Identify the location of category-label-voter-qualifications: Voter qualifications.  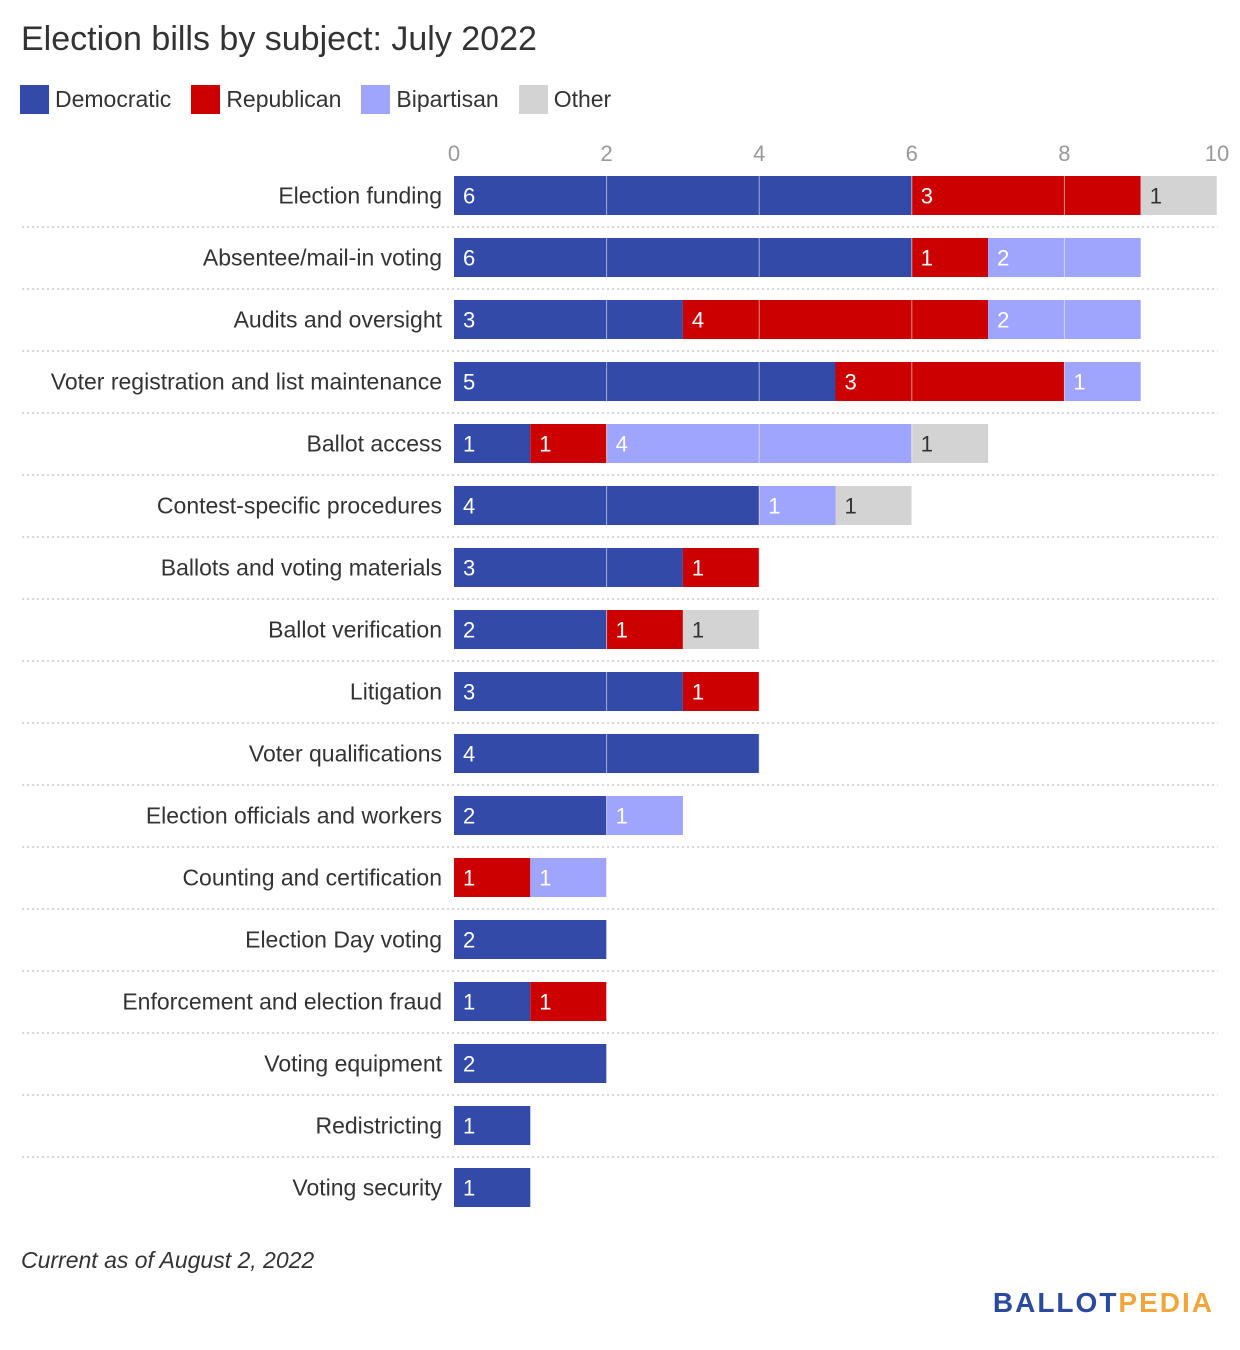
(345, 754).